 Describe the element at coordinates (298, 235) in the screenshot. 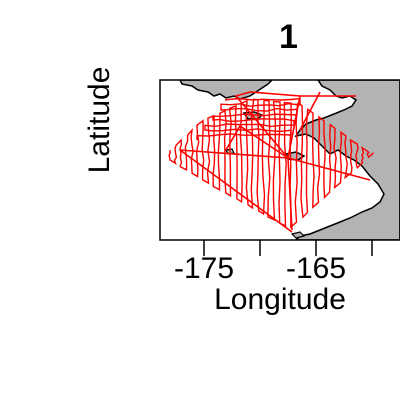

I see `island-pribilof` at that location.